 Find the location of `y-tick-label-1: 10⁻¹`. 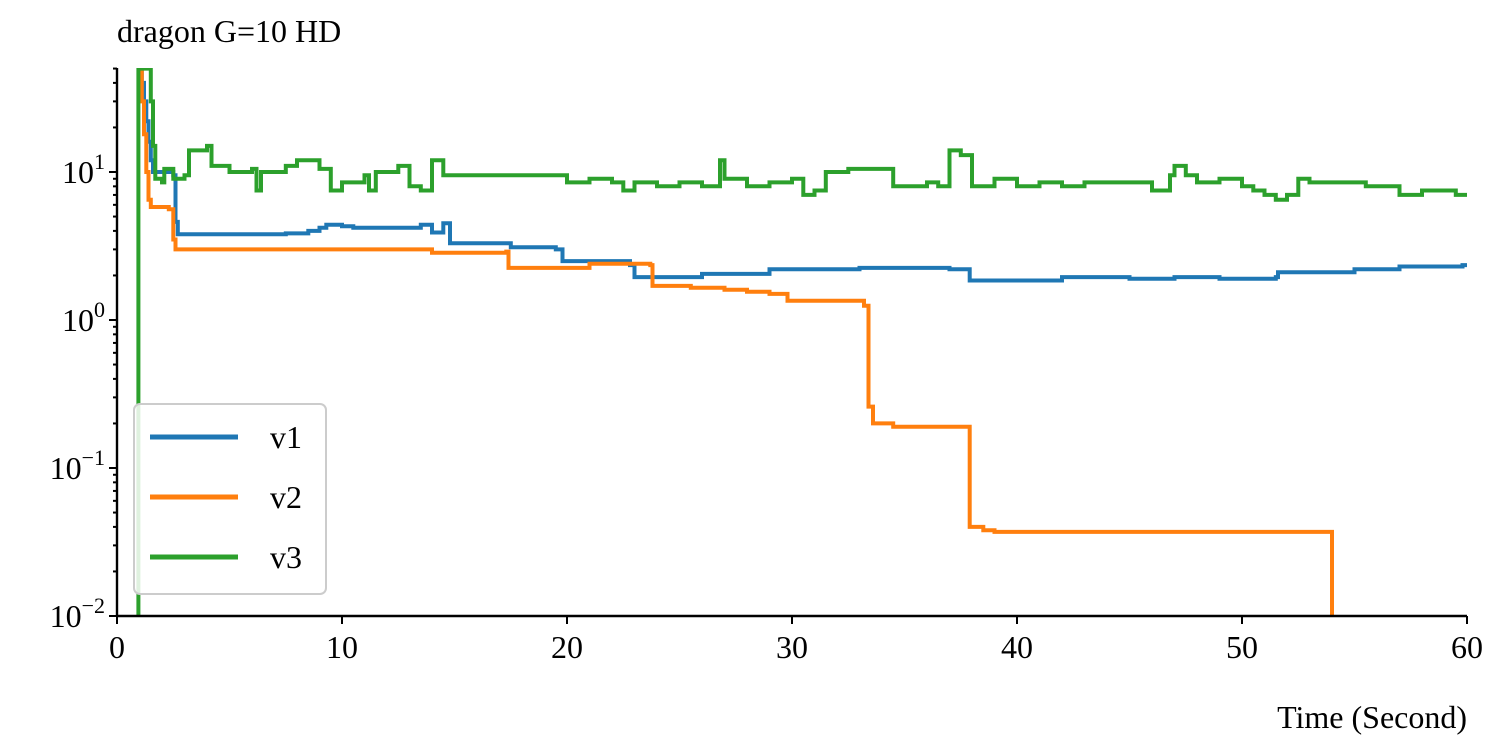

y-tick-label-1: 10⁻¹ is located at coordinates (77, 465).